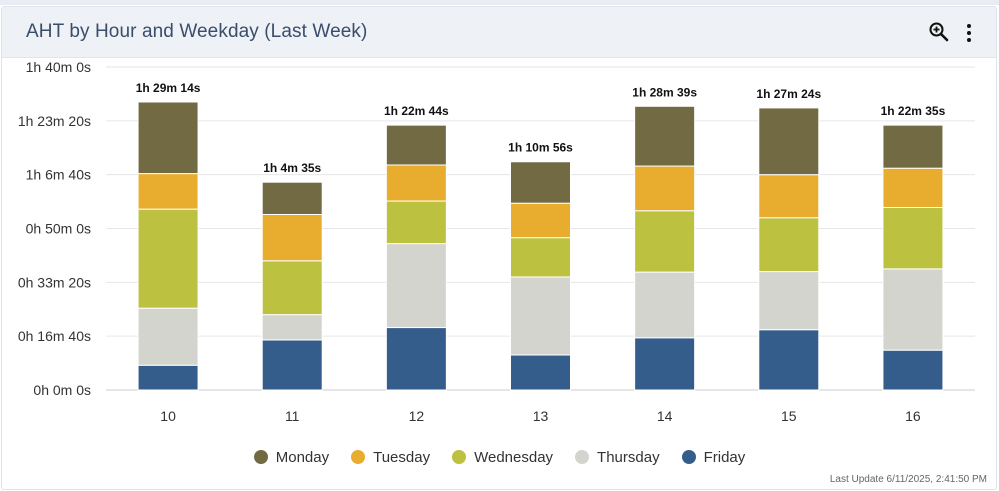 This screenshot has height=491, width=999. Describe the element at coordinates (499, 2) in the screenshot. I see `top-divider` at that location.